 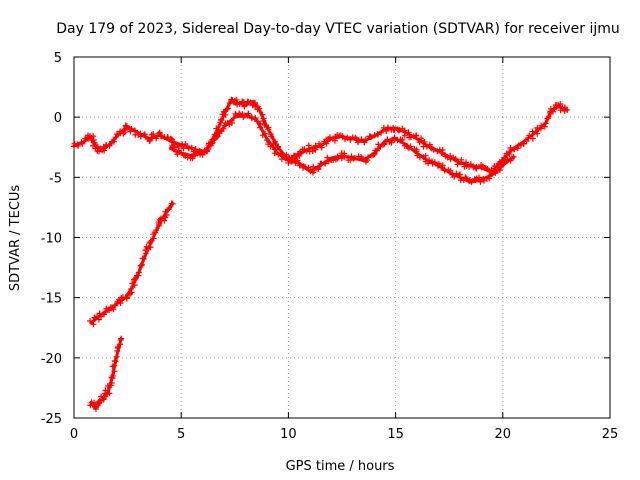 I want to click on series-main-track, so click(x=320, y=135).